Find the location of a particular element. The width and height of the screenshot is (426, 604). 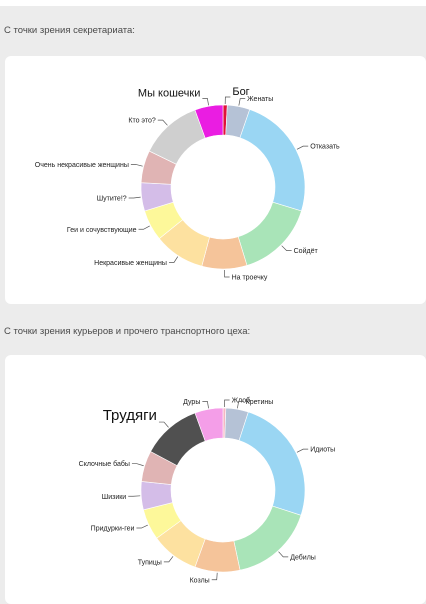

chart1-label-5: Тупицы is located at coordinates (150, 562).